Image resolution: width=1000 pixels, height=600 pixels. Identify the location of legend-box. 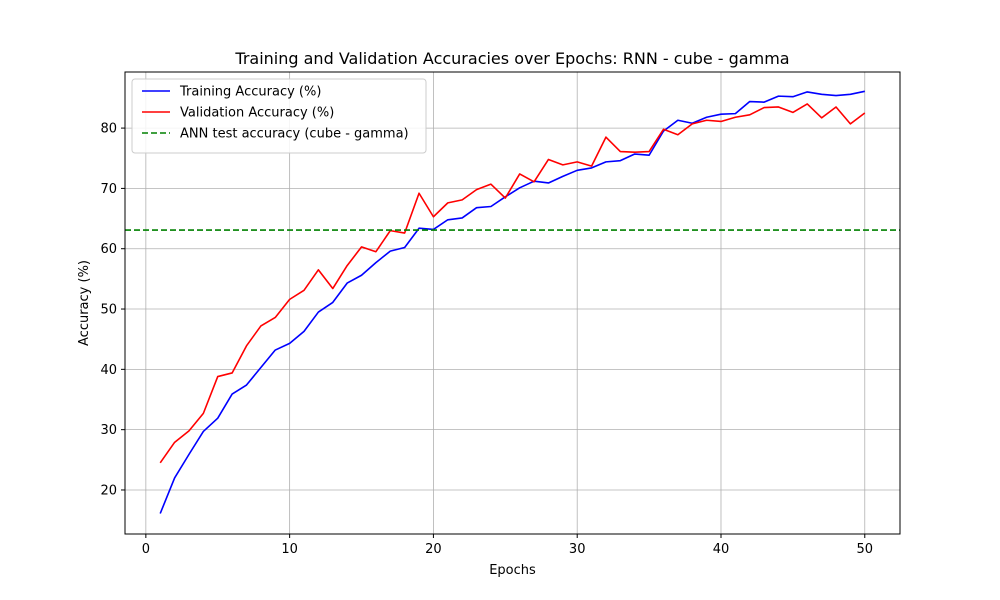
(279, 116).